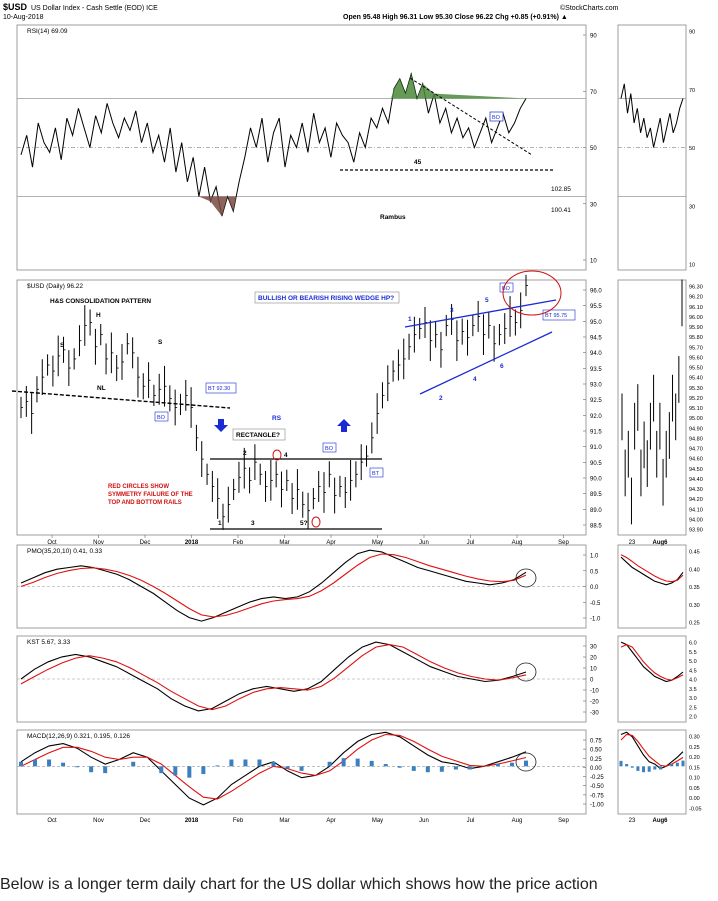 This screenshot has width=718, height=901. I want to click on wedge-point-1: 1, so click(410, 319).